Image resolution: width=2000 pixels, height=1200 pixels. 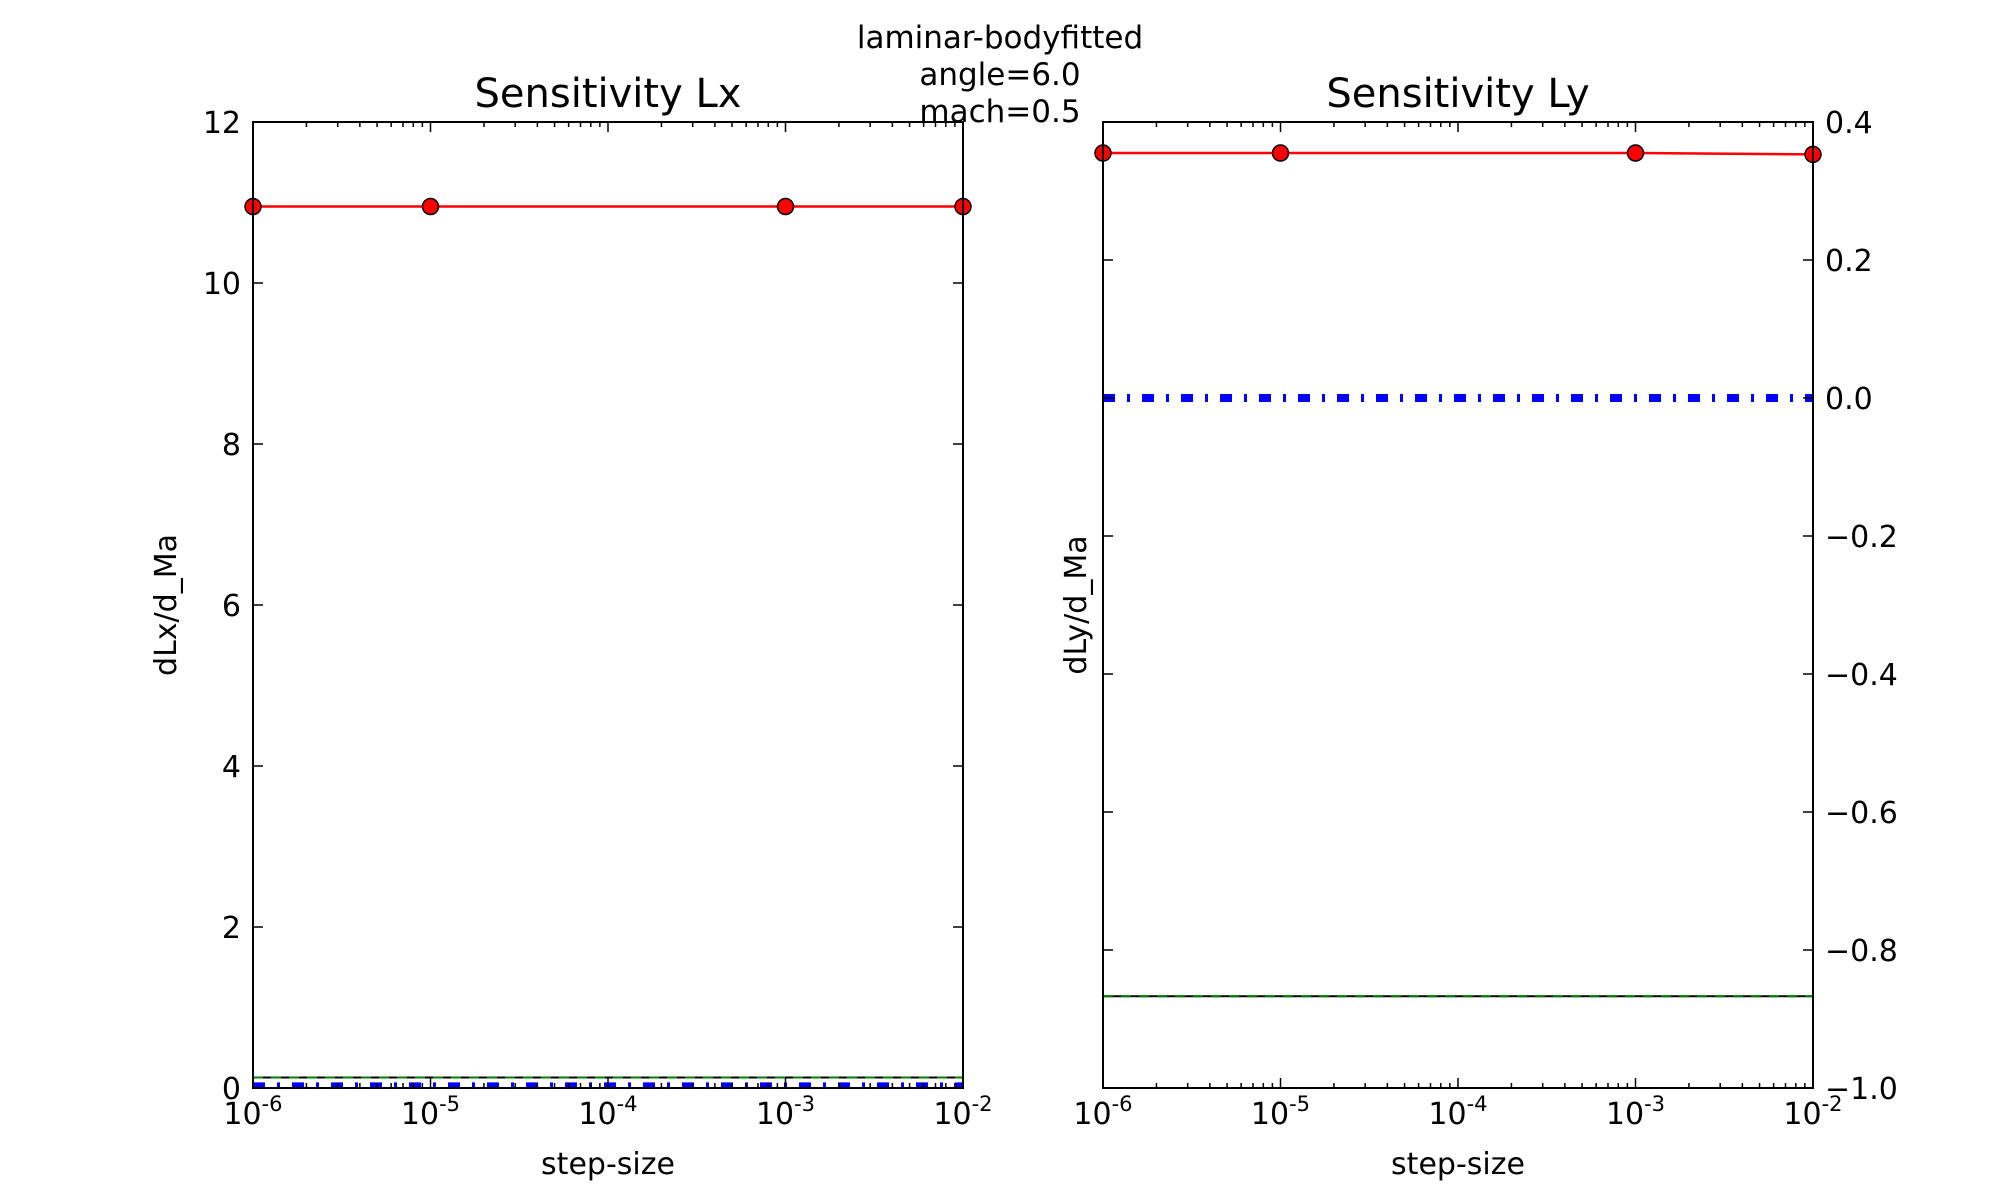 What do you see at coordinates (231, 445) in the screenshot?
I see `y-tick-label: 8` at bounding box center [231, 445].